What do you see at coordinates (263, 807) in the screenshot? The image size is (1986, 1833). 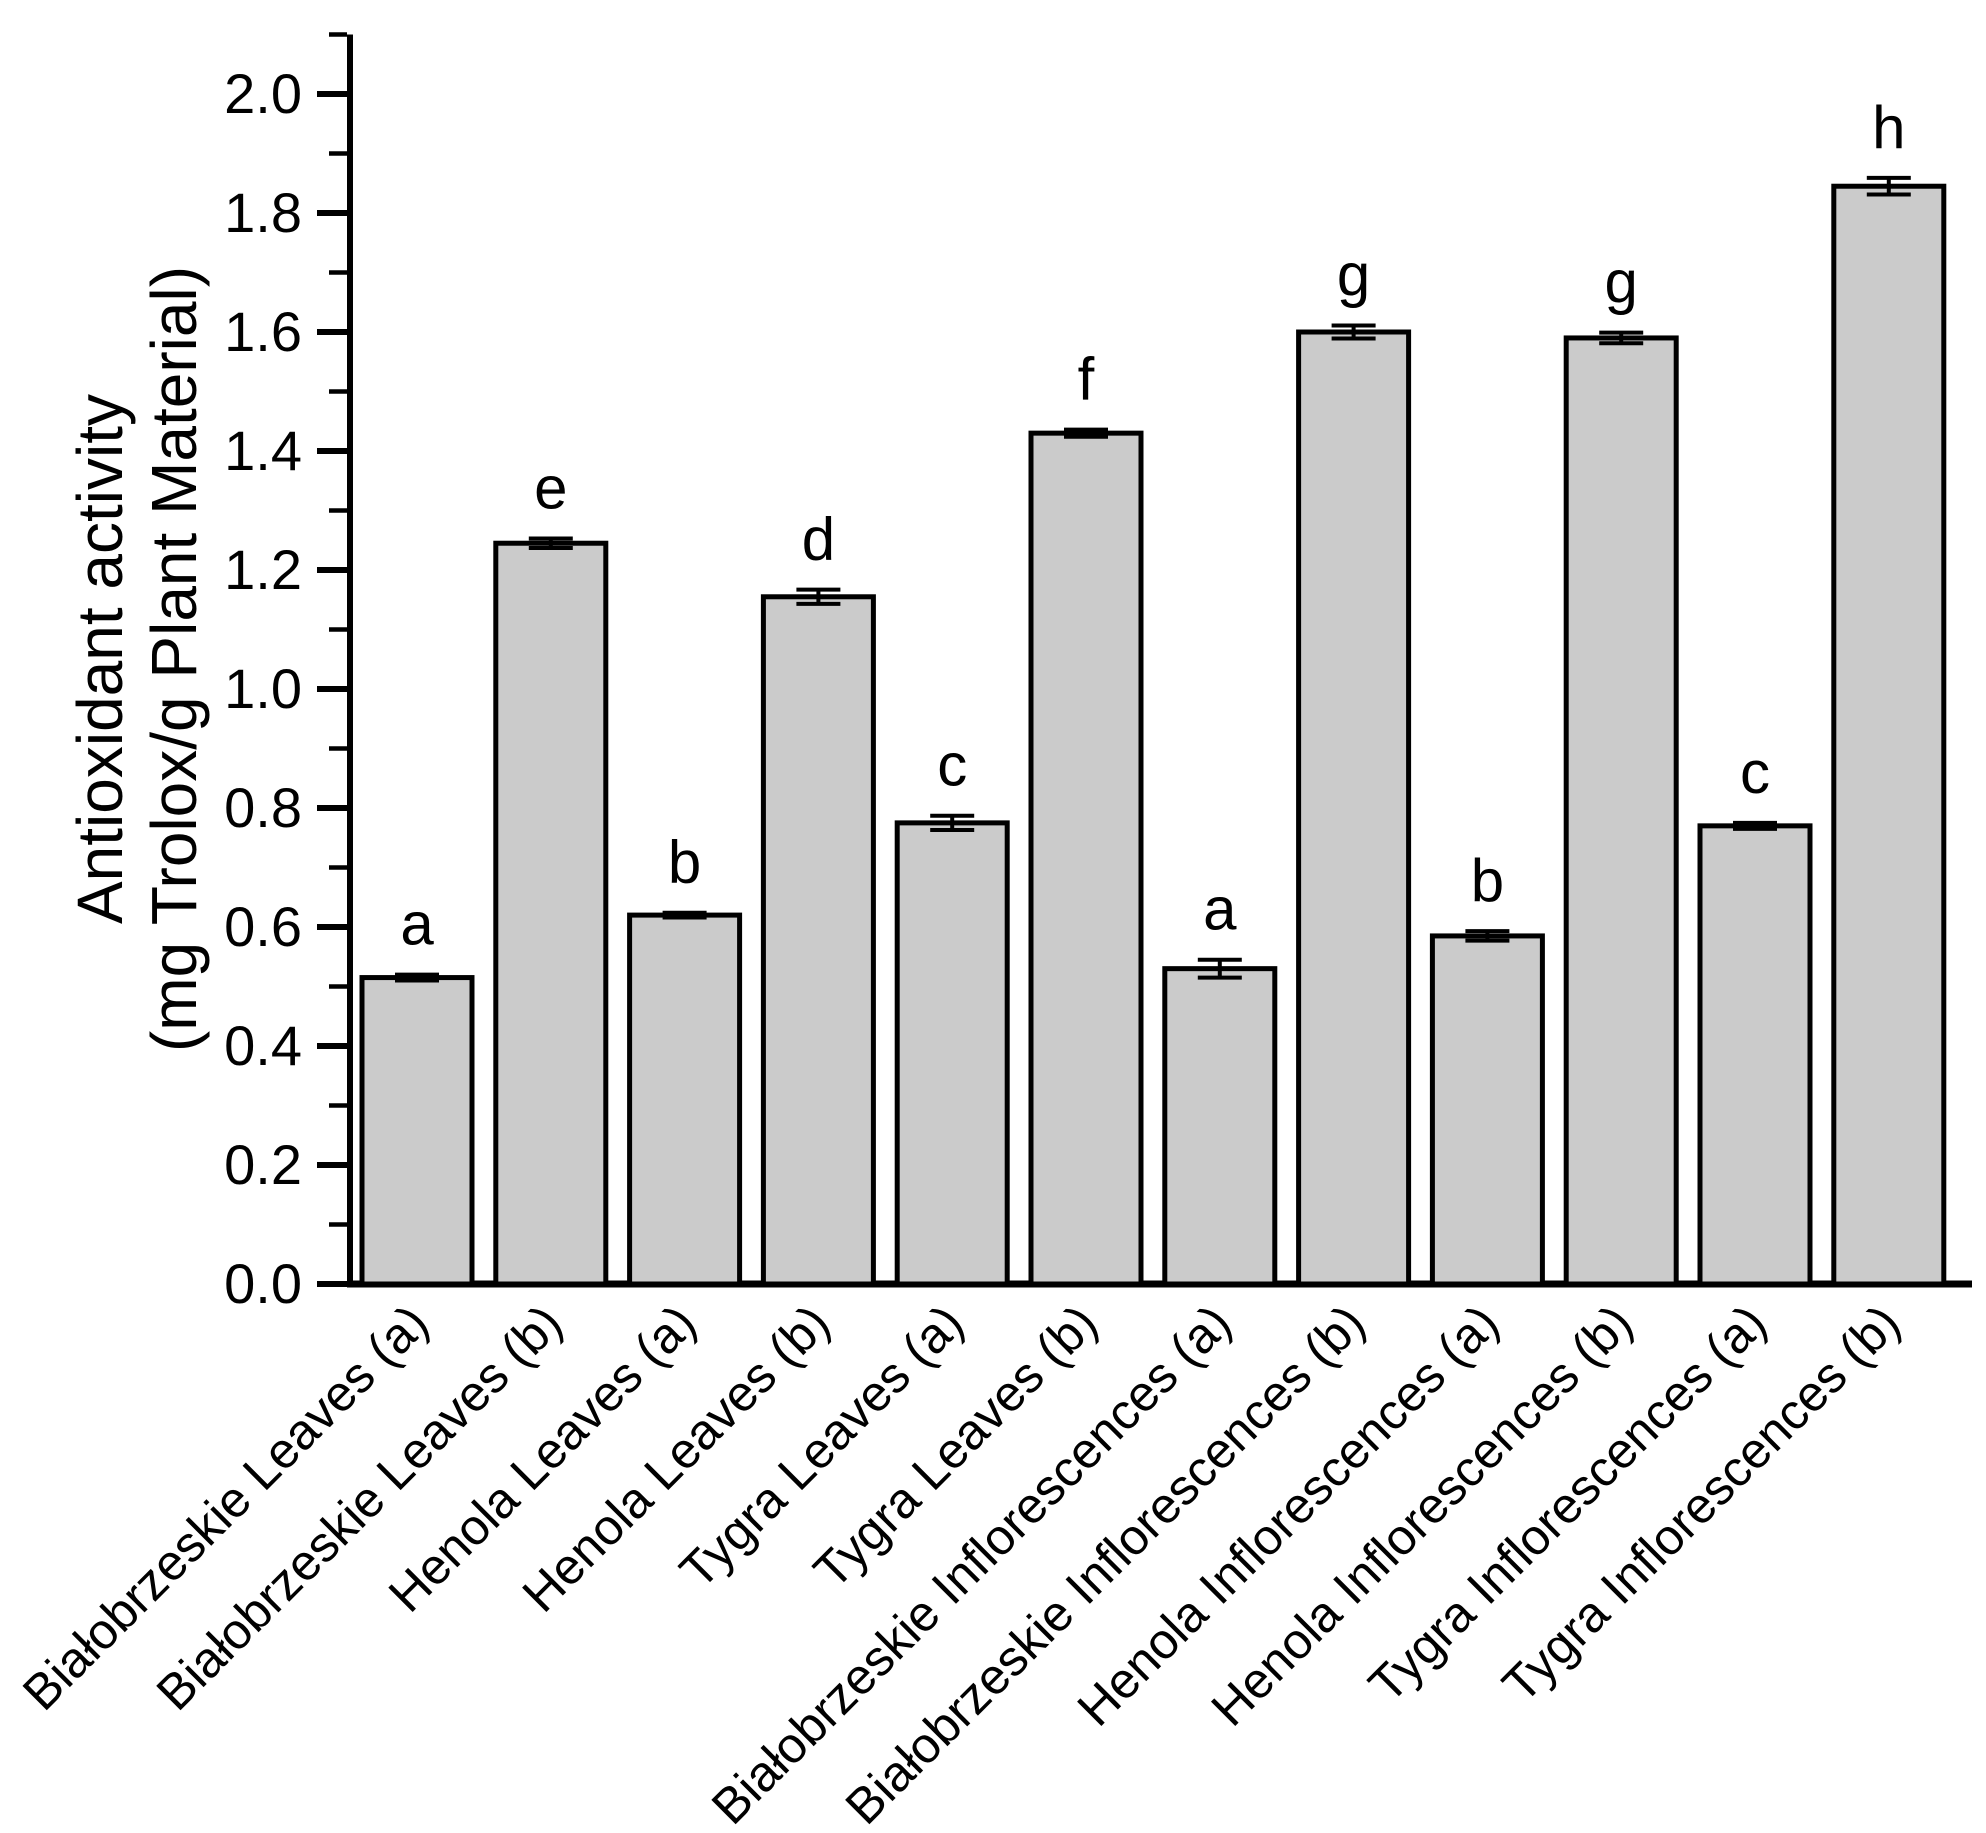 I see `y-tick-label: 0.8` at bounding box center [263, 807].